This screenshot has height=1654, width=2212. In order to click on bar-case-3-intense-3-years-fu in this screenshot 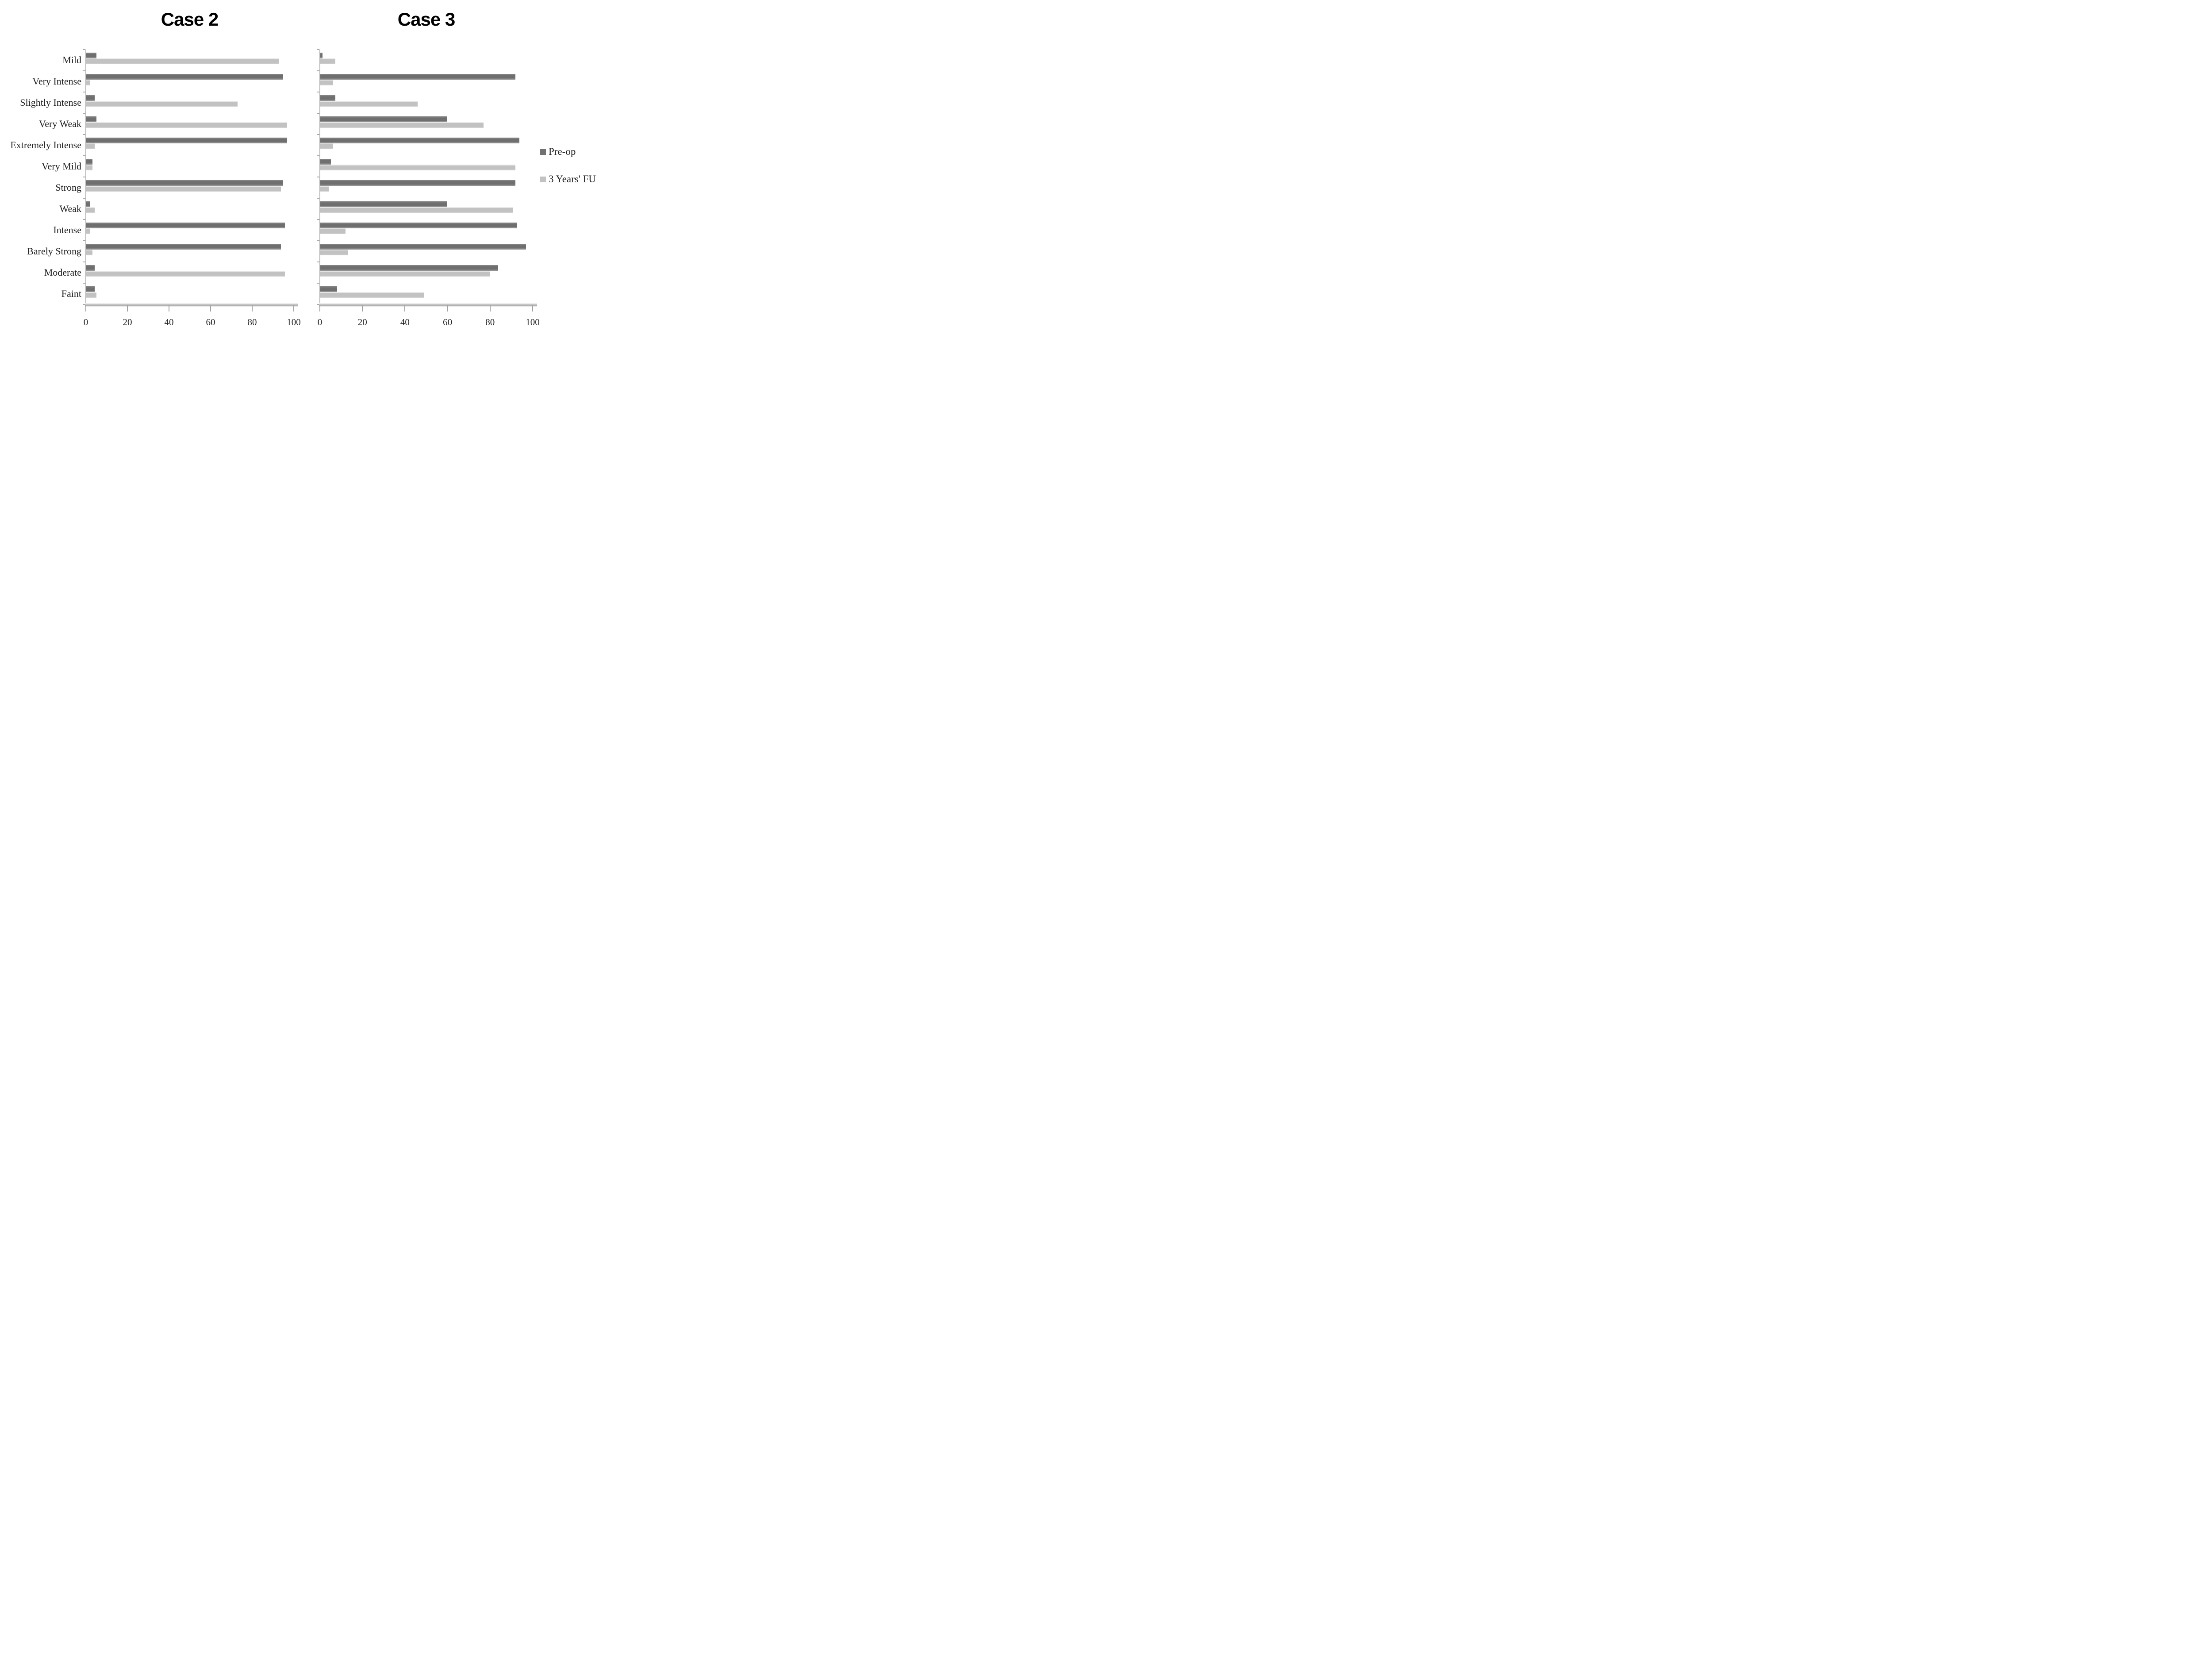, I will do `click(333, 231)`.